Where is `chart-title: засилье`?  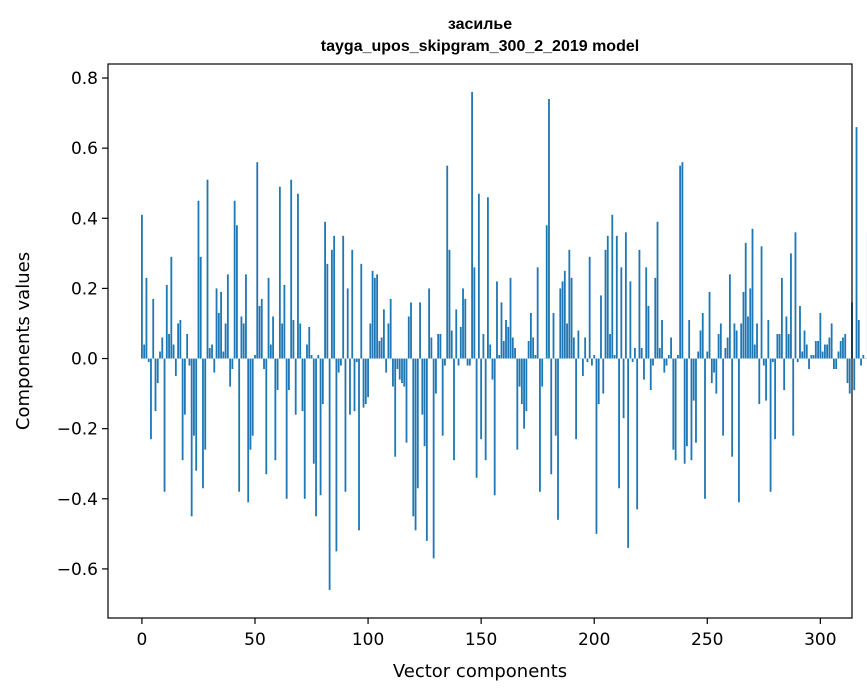
chart-title: засилье is located at coordinates (480, 24).